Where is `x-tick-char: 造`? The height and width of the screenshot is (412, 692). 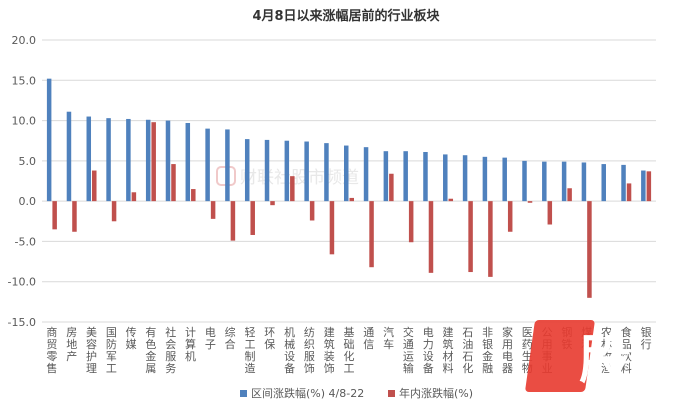 x-tick-char: 造 is located at coordinates (249, 368).